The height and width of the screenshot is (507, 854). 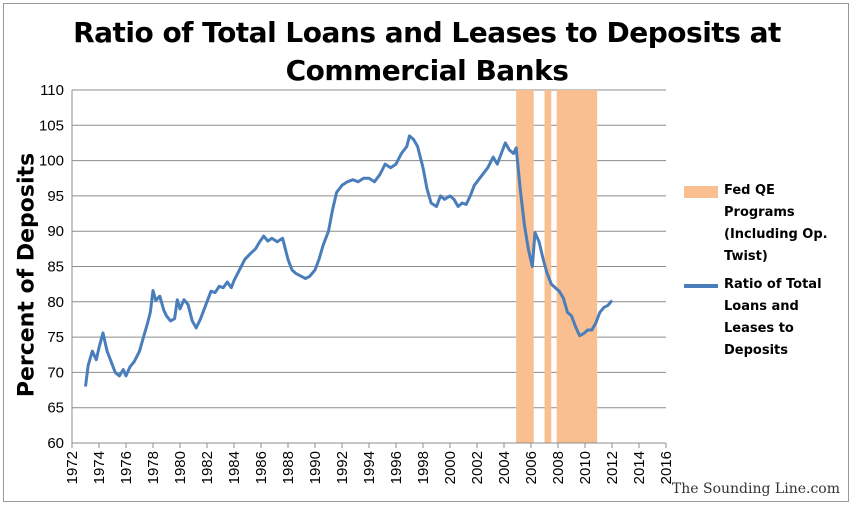 What do you see at coordinates (72, 467) in the screenshot?
I see `x-tick-label-1972: 1972` at bounding box center [72, 467].